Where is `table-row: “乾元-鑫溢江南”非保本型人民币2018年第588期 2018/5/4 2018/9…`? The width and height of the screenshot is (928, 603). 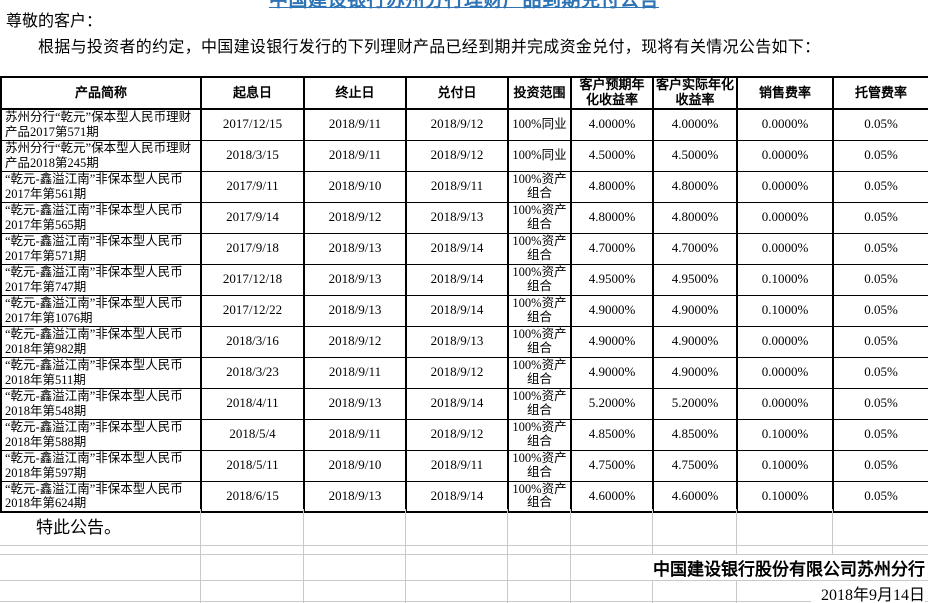 table-row: “乾元-鑫溢江南”非保本型人民币2018年第588期 2018/5/4 2018/9… is located at coordinates (464, 434).